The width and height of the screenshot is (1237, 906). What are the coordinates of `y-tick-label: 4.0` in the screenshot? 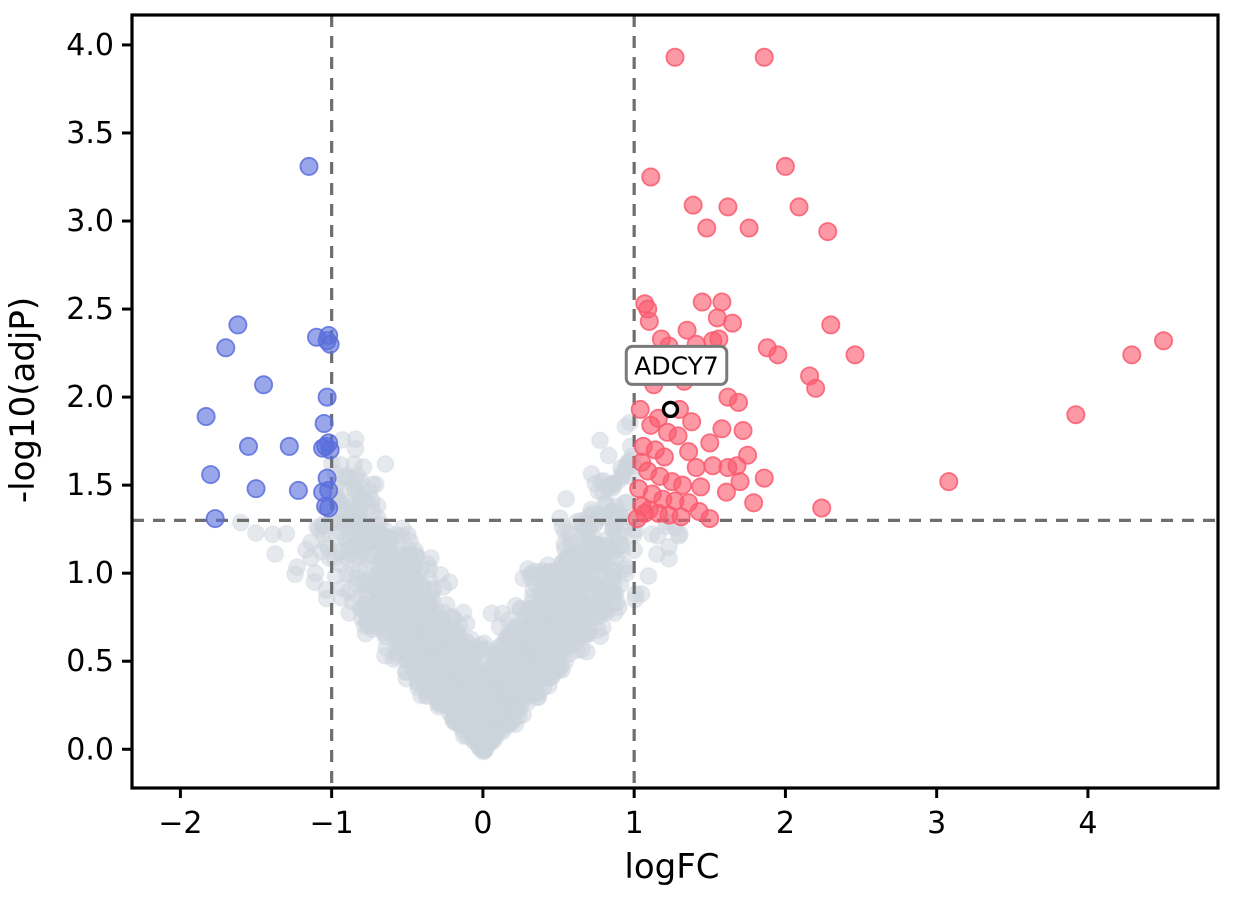 It's located at (90, 45).